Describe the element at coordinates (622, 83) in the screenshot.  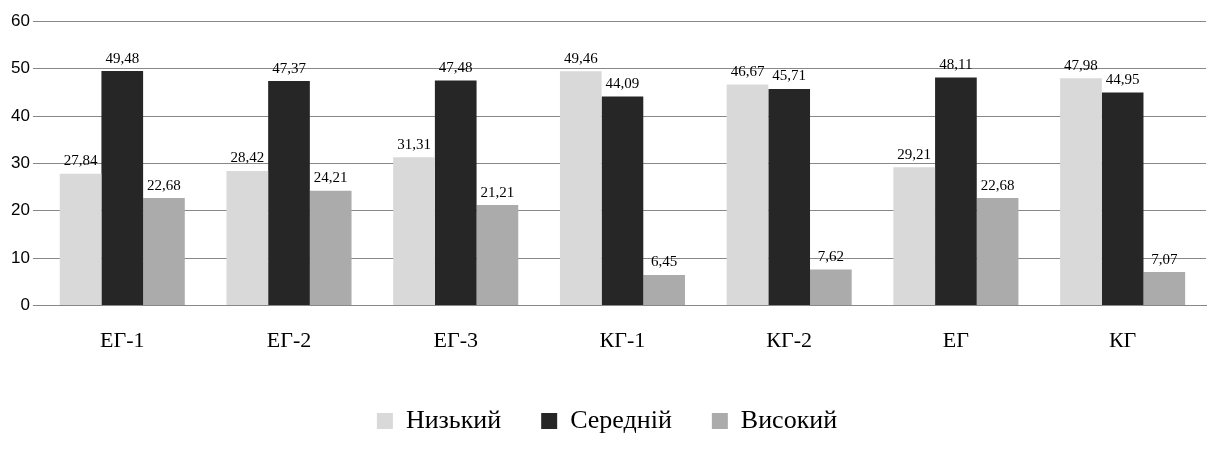
I see `data-label: 44,09` at that location.